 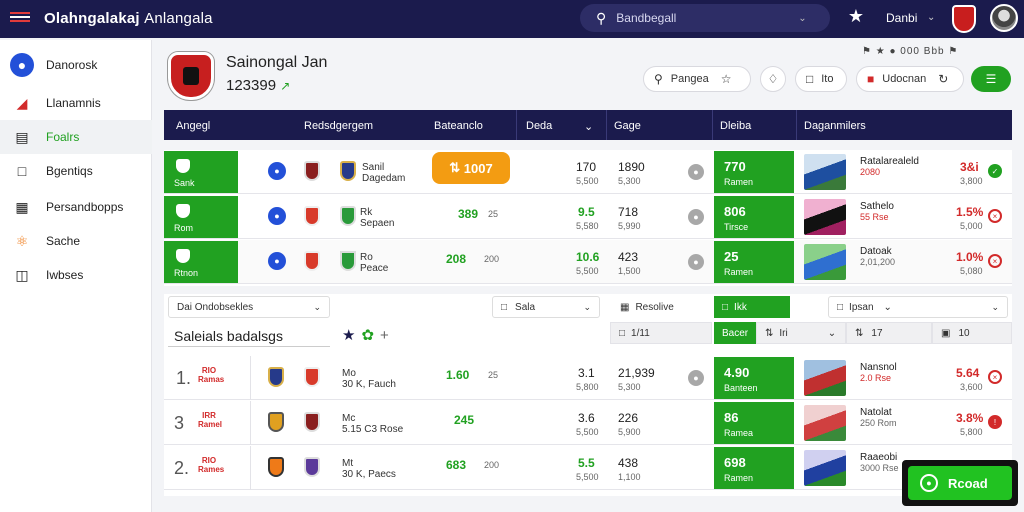 I want to click on user-name: Danbi, so click(x=902, y=18).